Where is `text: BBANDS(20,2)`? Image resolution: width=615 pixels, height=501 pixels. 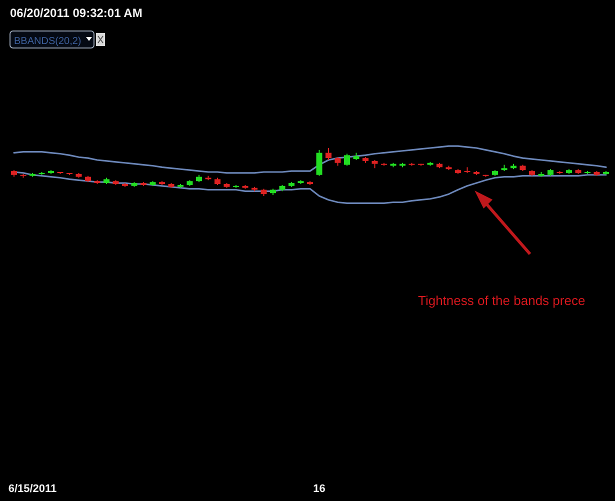
text: BBANDS(20,2) is located at coordinates (48, 41).